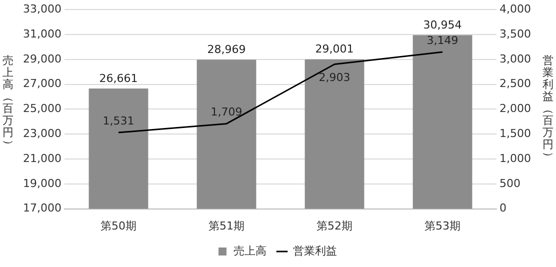 The image size is (556, 267). Describe the element at coordinates (8, 102) in the screenshot. I see `y-axis-title: 売上高（百万円）` at that location.